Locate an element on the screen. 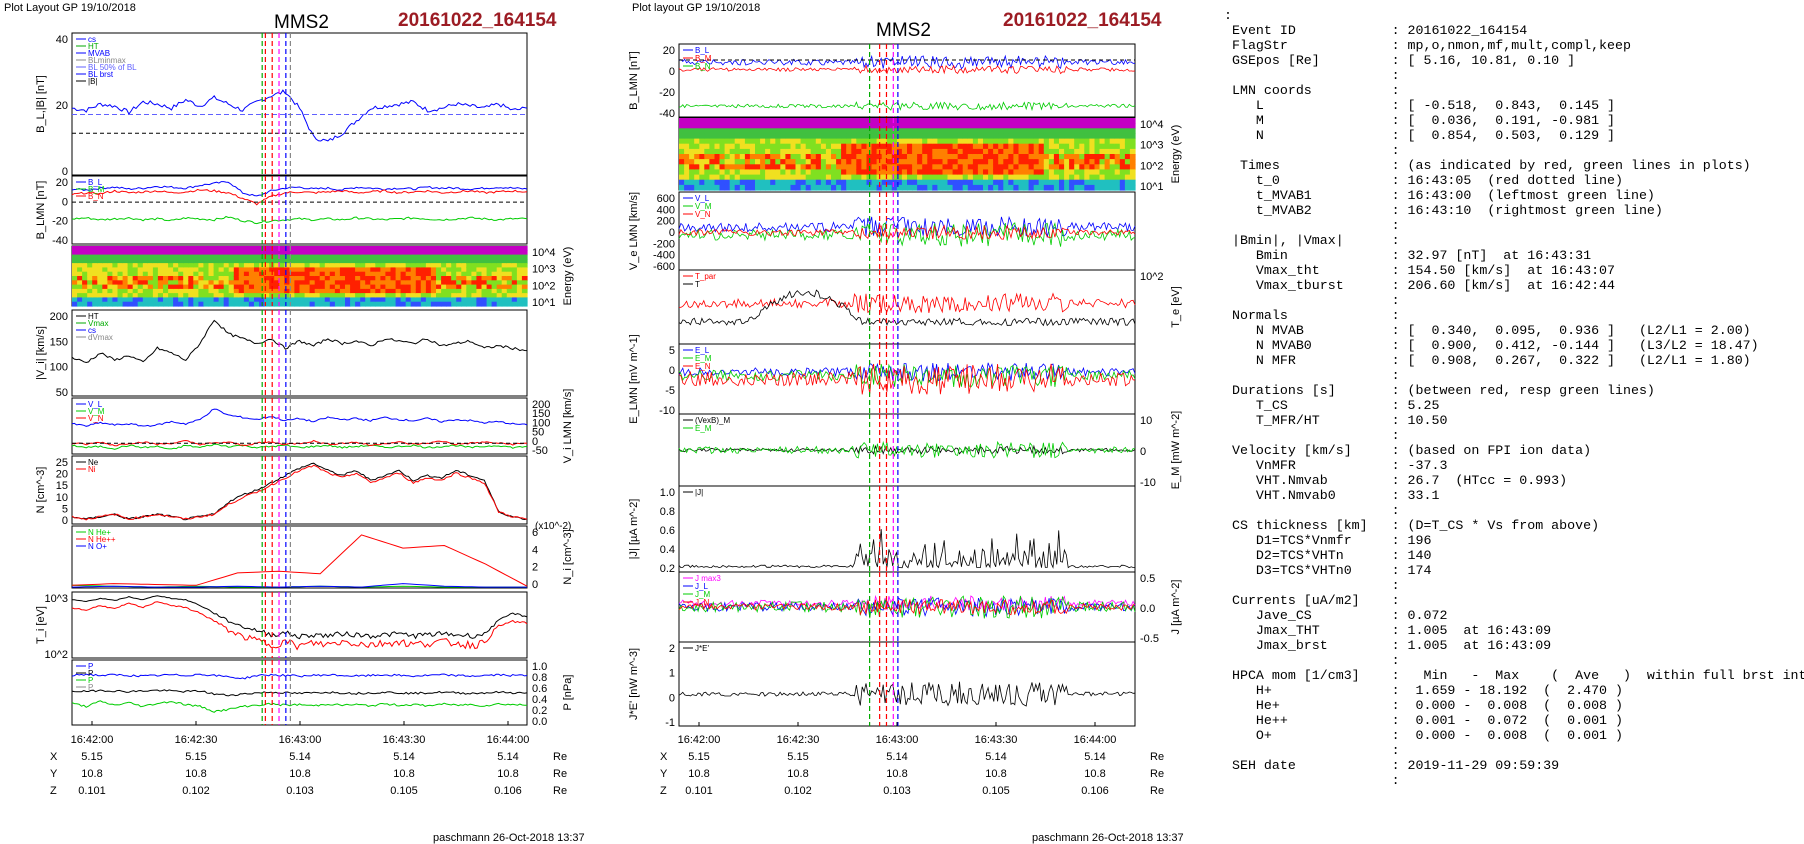 This screenshot has height=844, width=1804. center-ylabel: V_e LMN [km/s] is located at coordinates (634, 231).